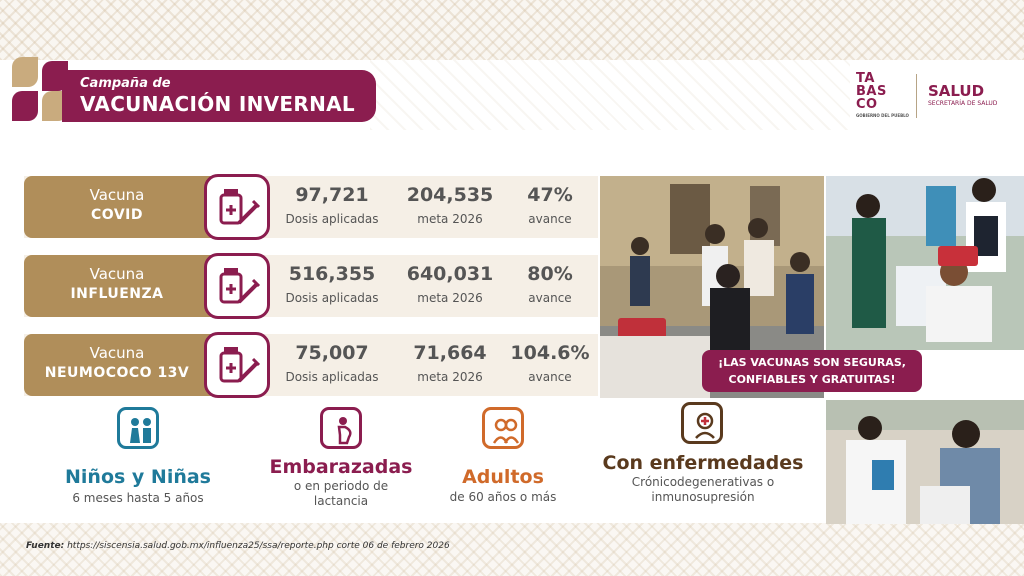 This screenshot has width=1024, height=576. What do you see at coordinates (341, 493) in the screenshot?
I see `group-sub-pregnant: o en periodo de lactancia` at bounding box center [341, 493].